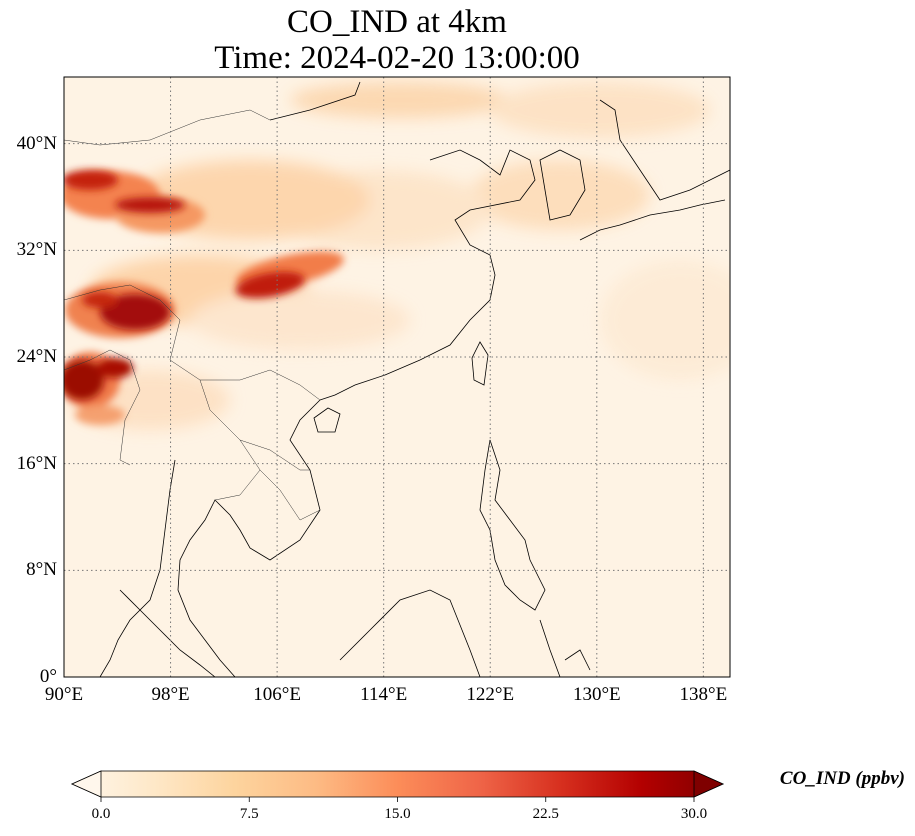 This screenshot has height=836, width=915. Describe the element at coordinates (397, 58) in the screenshot. I see `map-time-subtitle: Time: 2024-02-20 13:00:00` at that location.